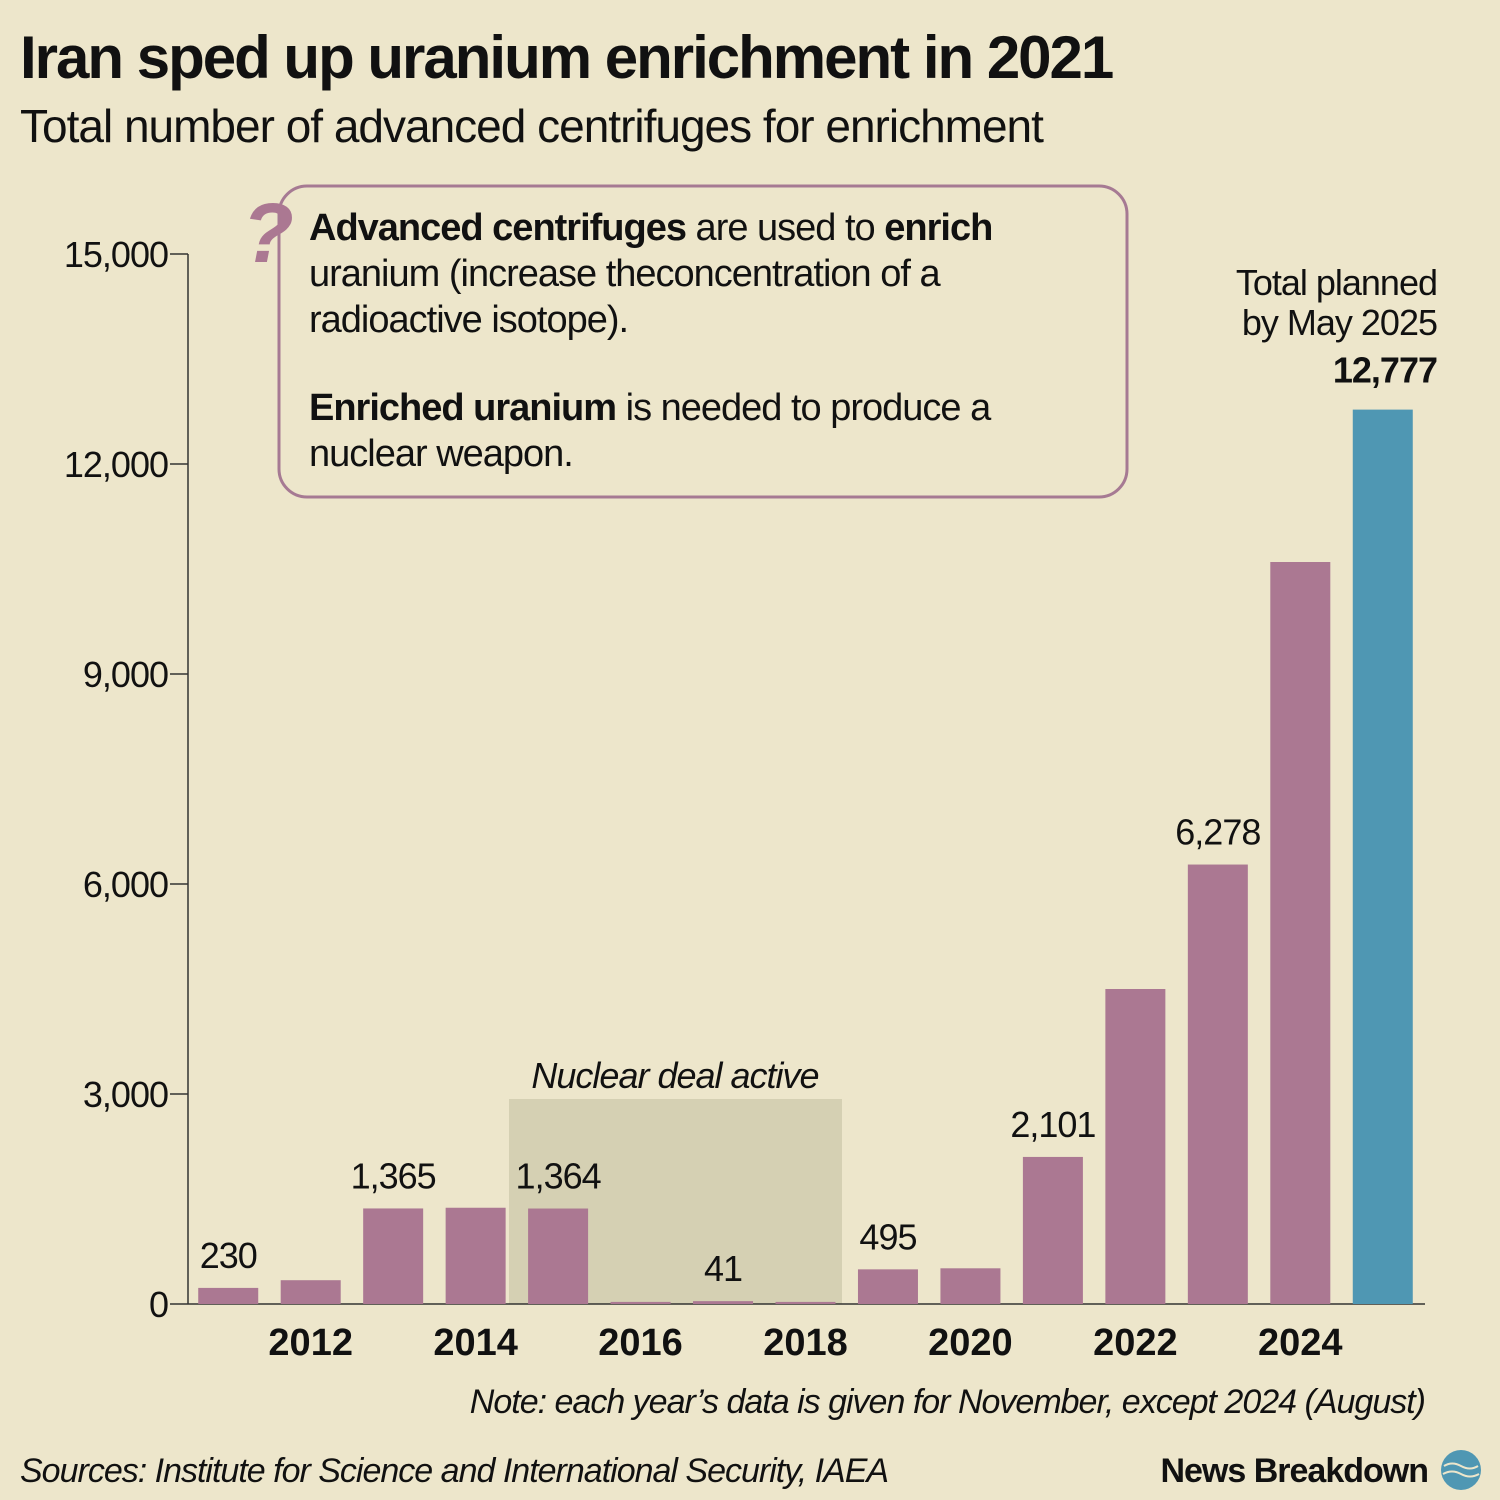  I want to click on x-tick-label: 2020, so click(970, 1343).